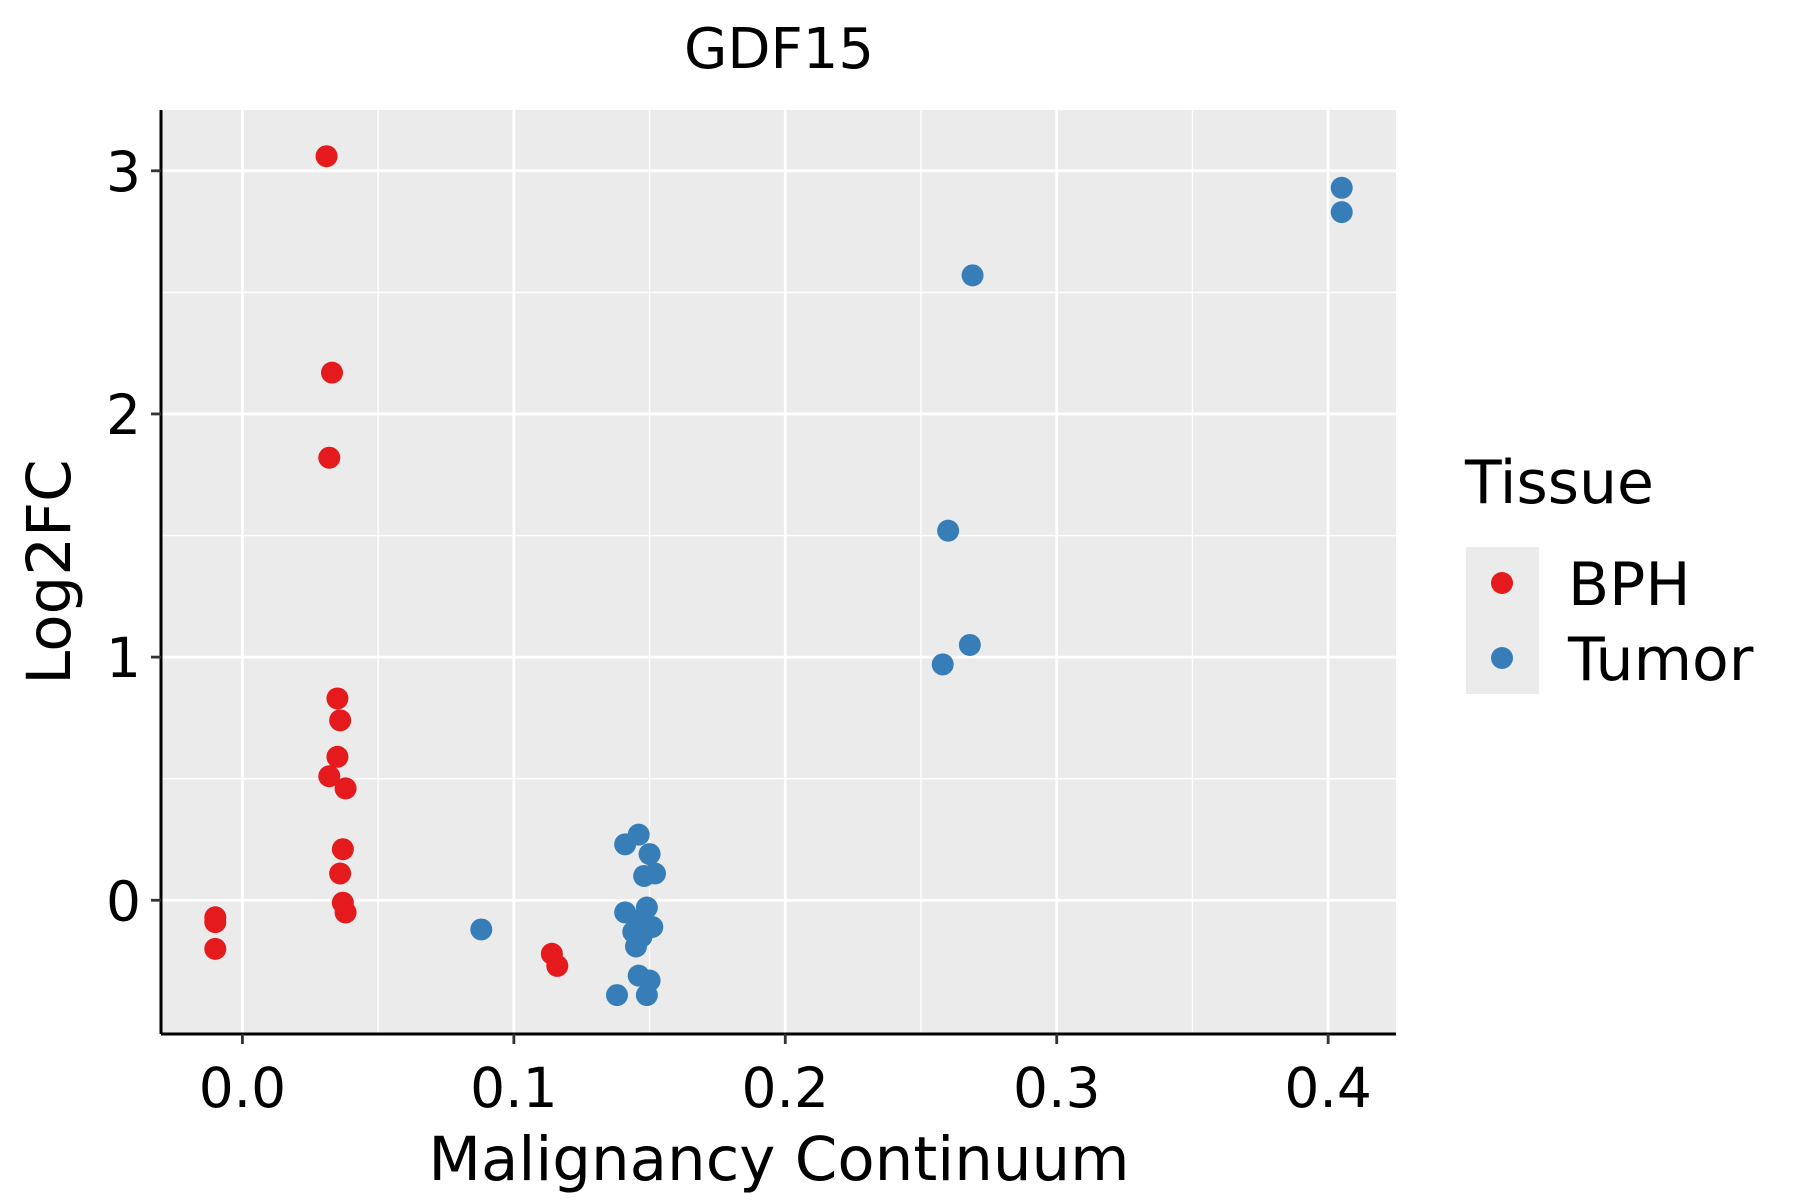 The height and width of the screenshot is (1204, 1800). I want to click on y-tick-label: 1, so click(123, 658).